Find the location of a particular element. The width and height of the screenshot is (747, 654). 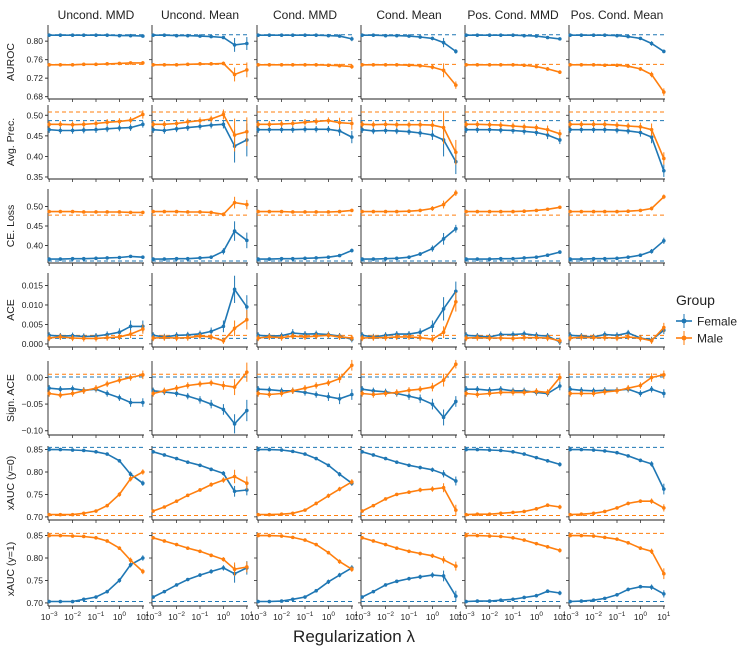

facet-title: Cond. Mean is located at coordinates (408, 15).